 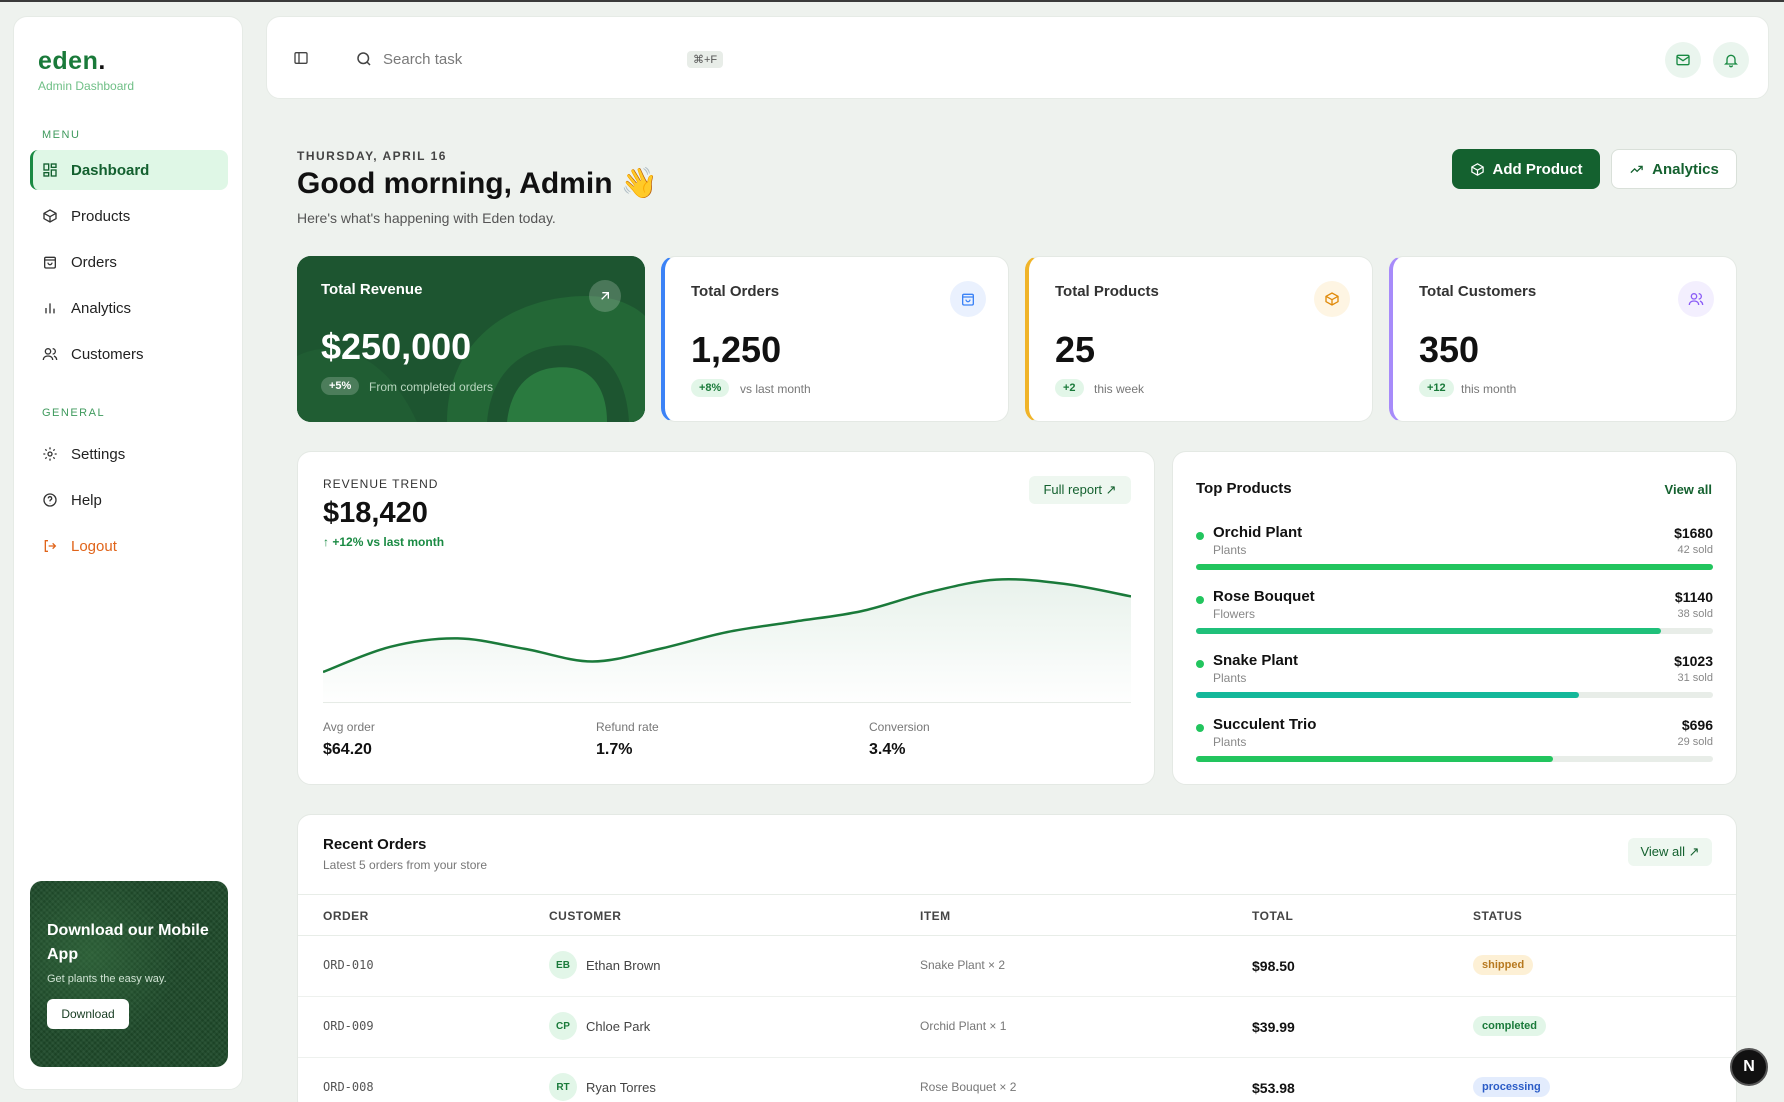 I want to click on stat-card-products: Total Products 25 +2 this week, so click(x=1199, y=339).